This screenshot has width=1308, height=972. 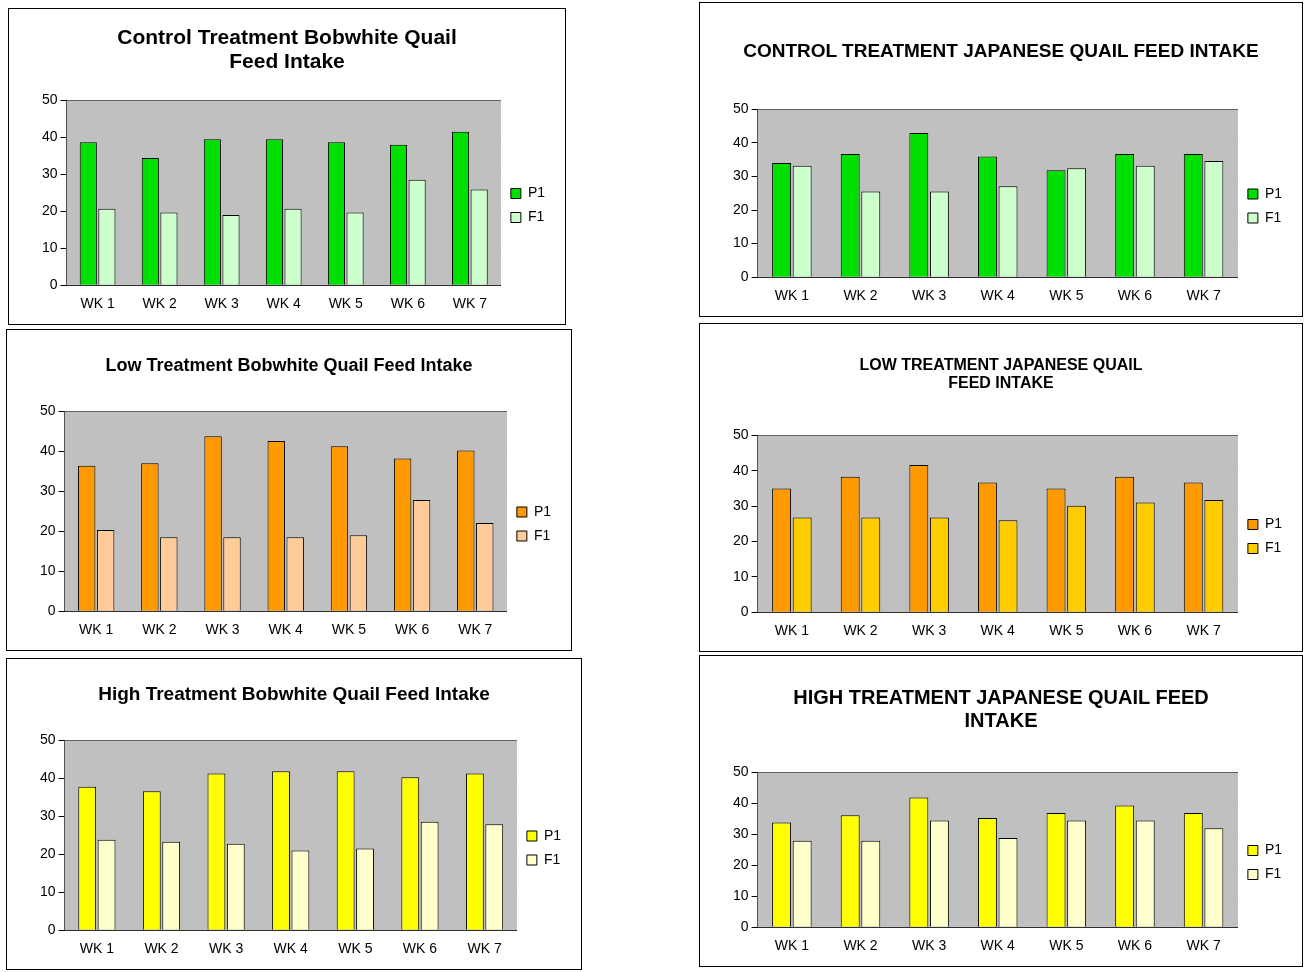 I want to click on chart-title: Low Treatment Bobwhite Quail Feed Intake, so click(x=289, y=365).